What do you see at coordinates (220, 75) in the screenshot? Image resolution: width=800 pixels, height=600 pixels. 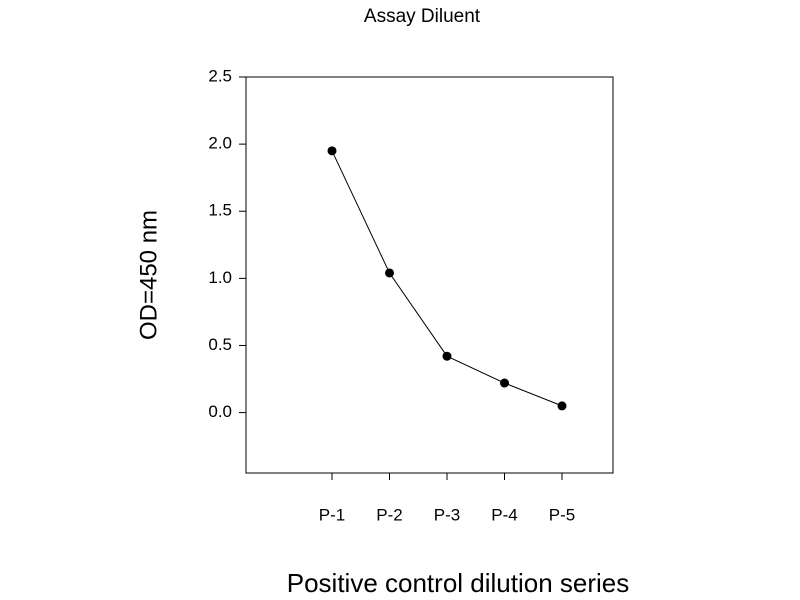 I see `y-tick-label: 2.5` at bounding box center [220, 75].